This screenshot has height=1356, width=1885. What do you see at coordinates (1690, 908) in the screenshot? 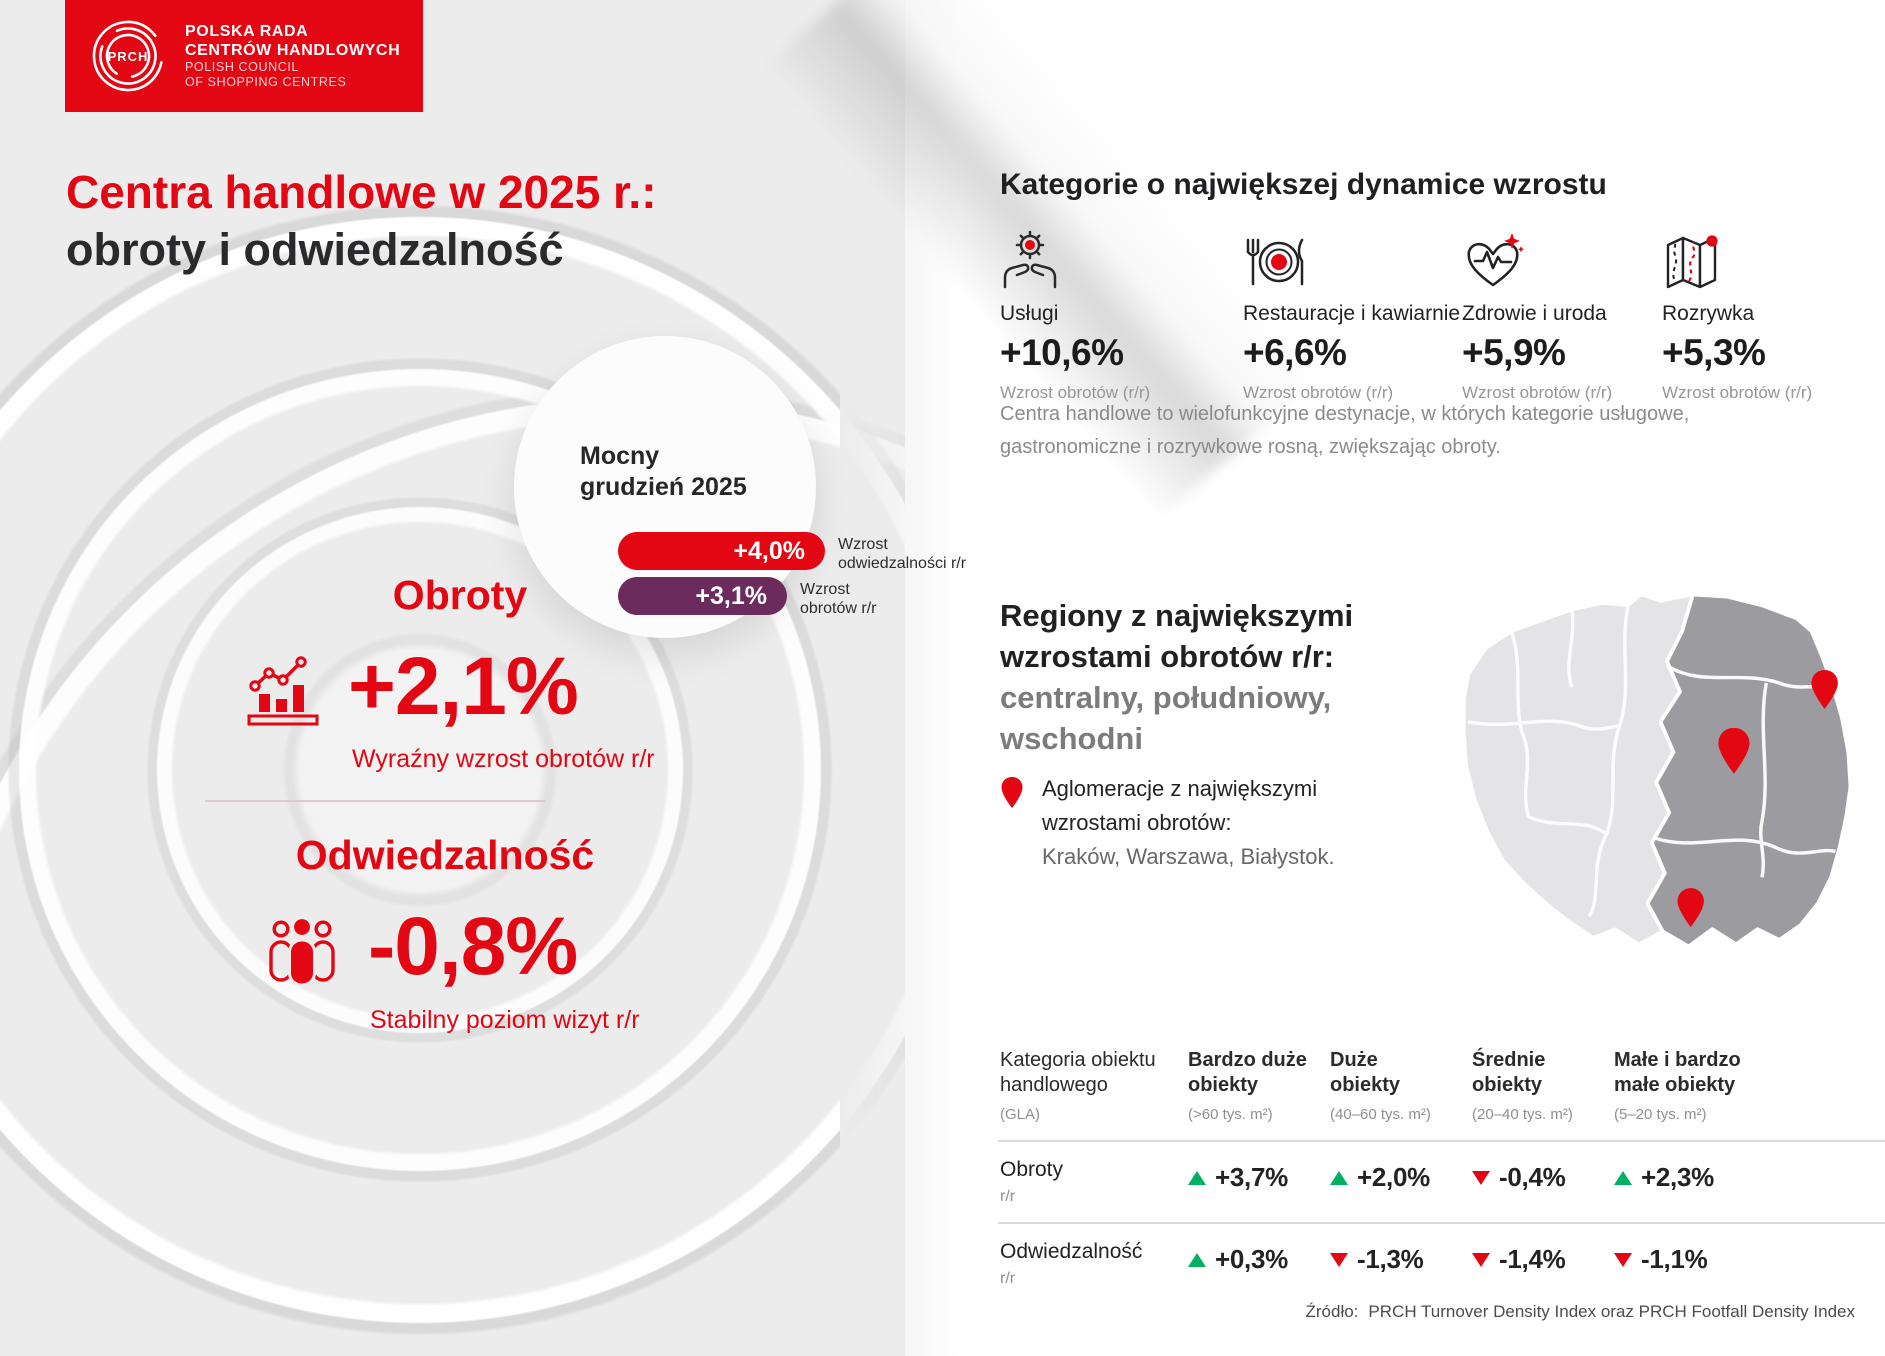
I see `pin-krakow` at bounding box center [1690, 908].